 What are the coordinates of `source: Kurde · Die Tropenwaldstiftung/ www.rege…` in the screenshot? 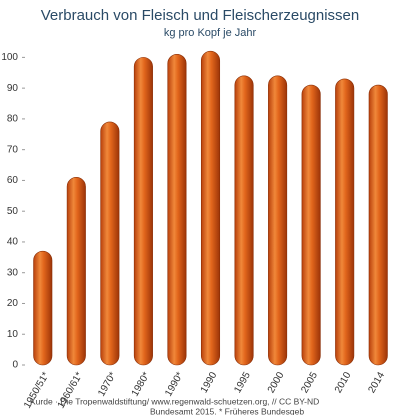 It's located at (174, 401).